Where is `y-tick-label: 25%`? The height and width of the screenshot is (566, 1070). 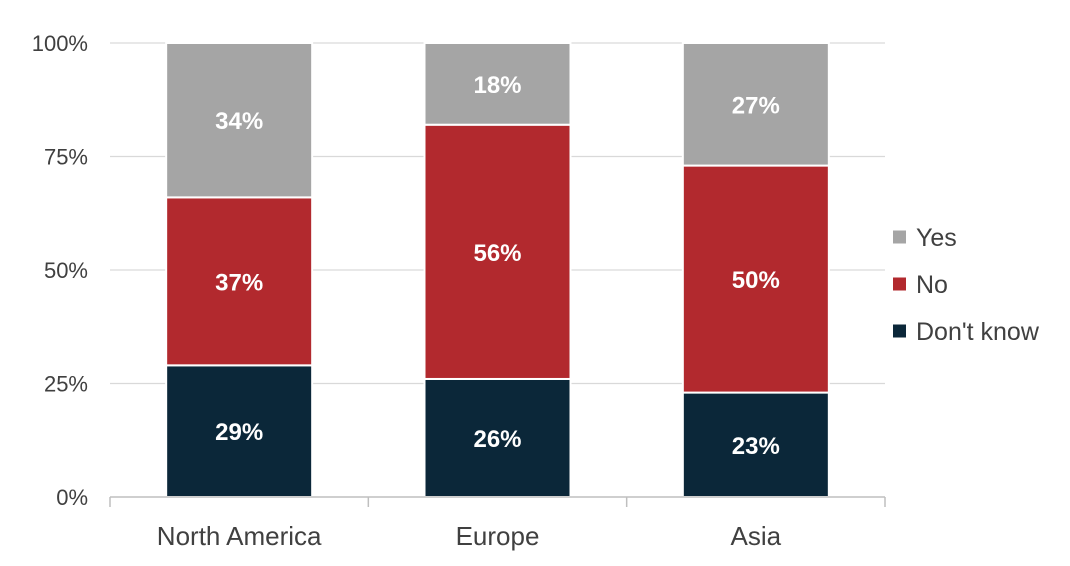
y-tick-label: 25% is located at coordinates (66, 384).